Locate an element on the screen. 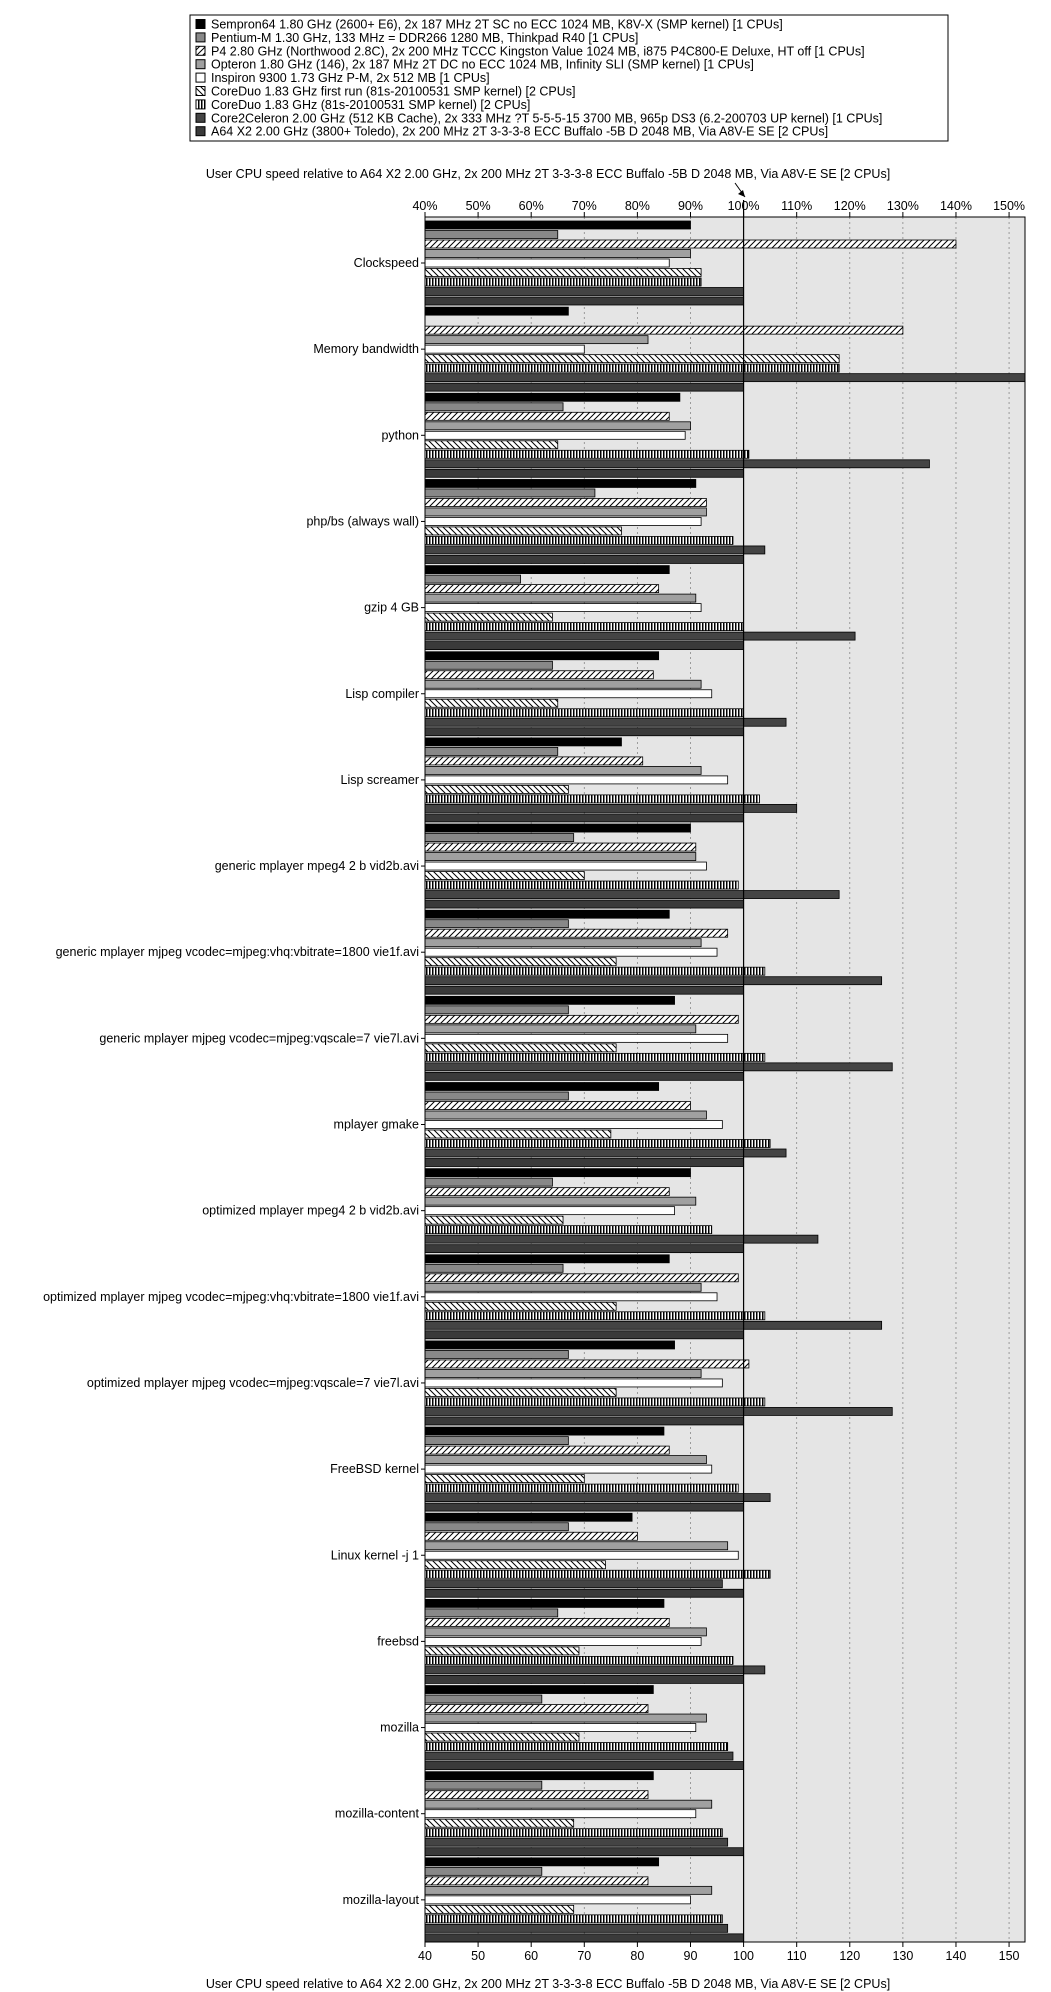 Image resolution: width=1051 pixels, height=1992 pixels. top-tick-label: 140% is located at coordinates (956, 206).